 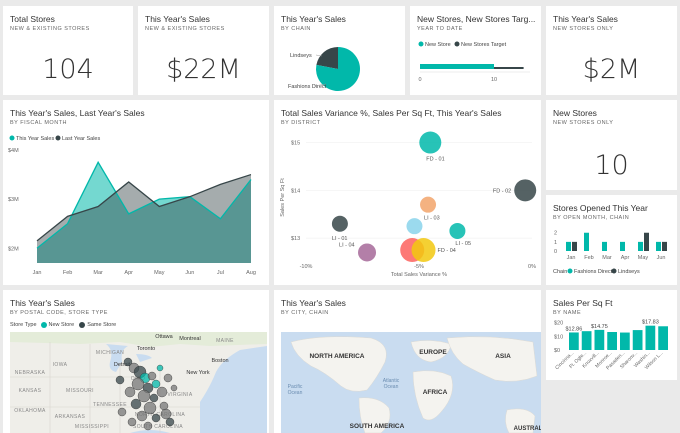 I want to click on map-legend: Store Type New Store Same Store, so click(x=65, y=325).